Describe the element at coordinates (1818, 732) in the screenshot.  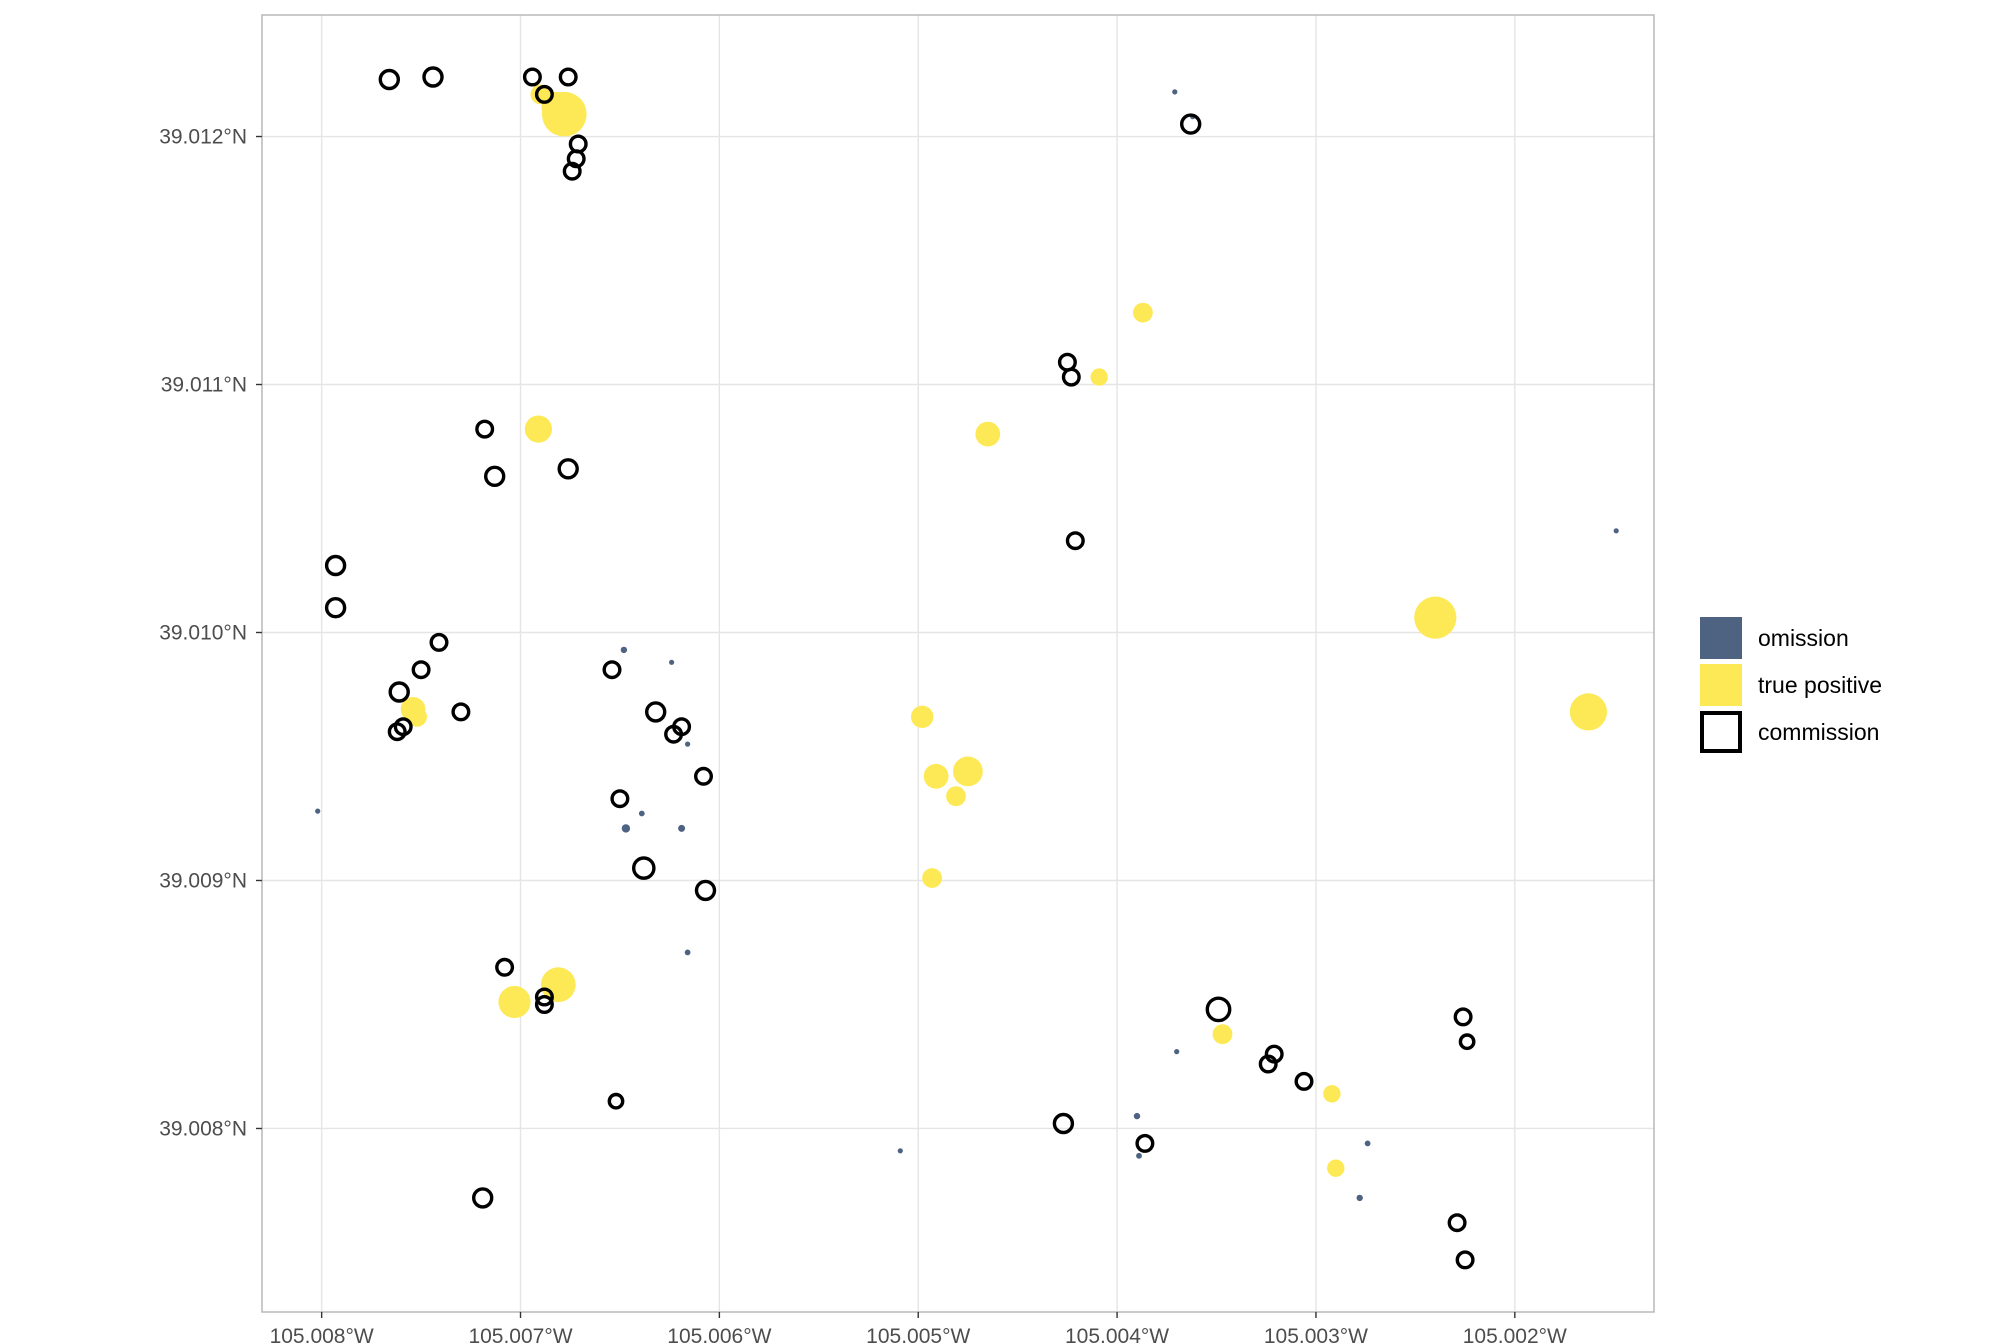
I see `legend-label-commission: commission` at that location.